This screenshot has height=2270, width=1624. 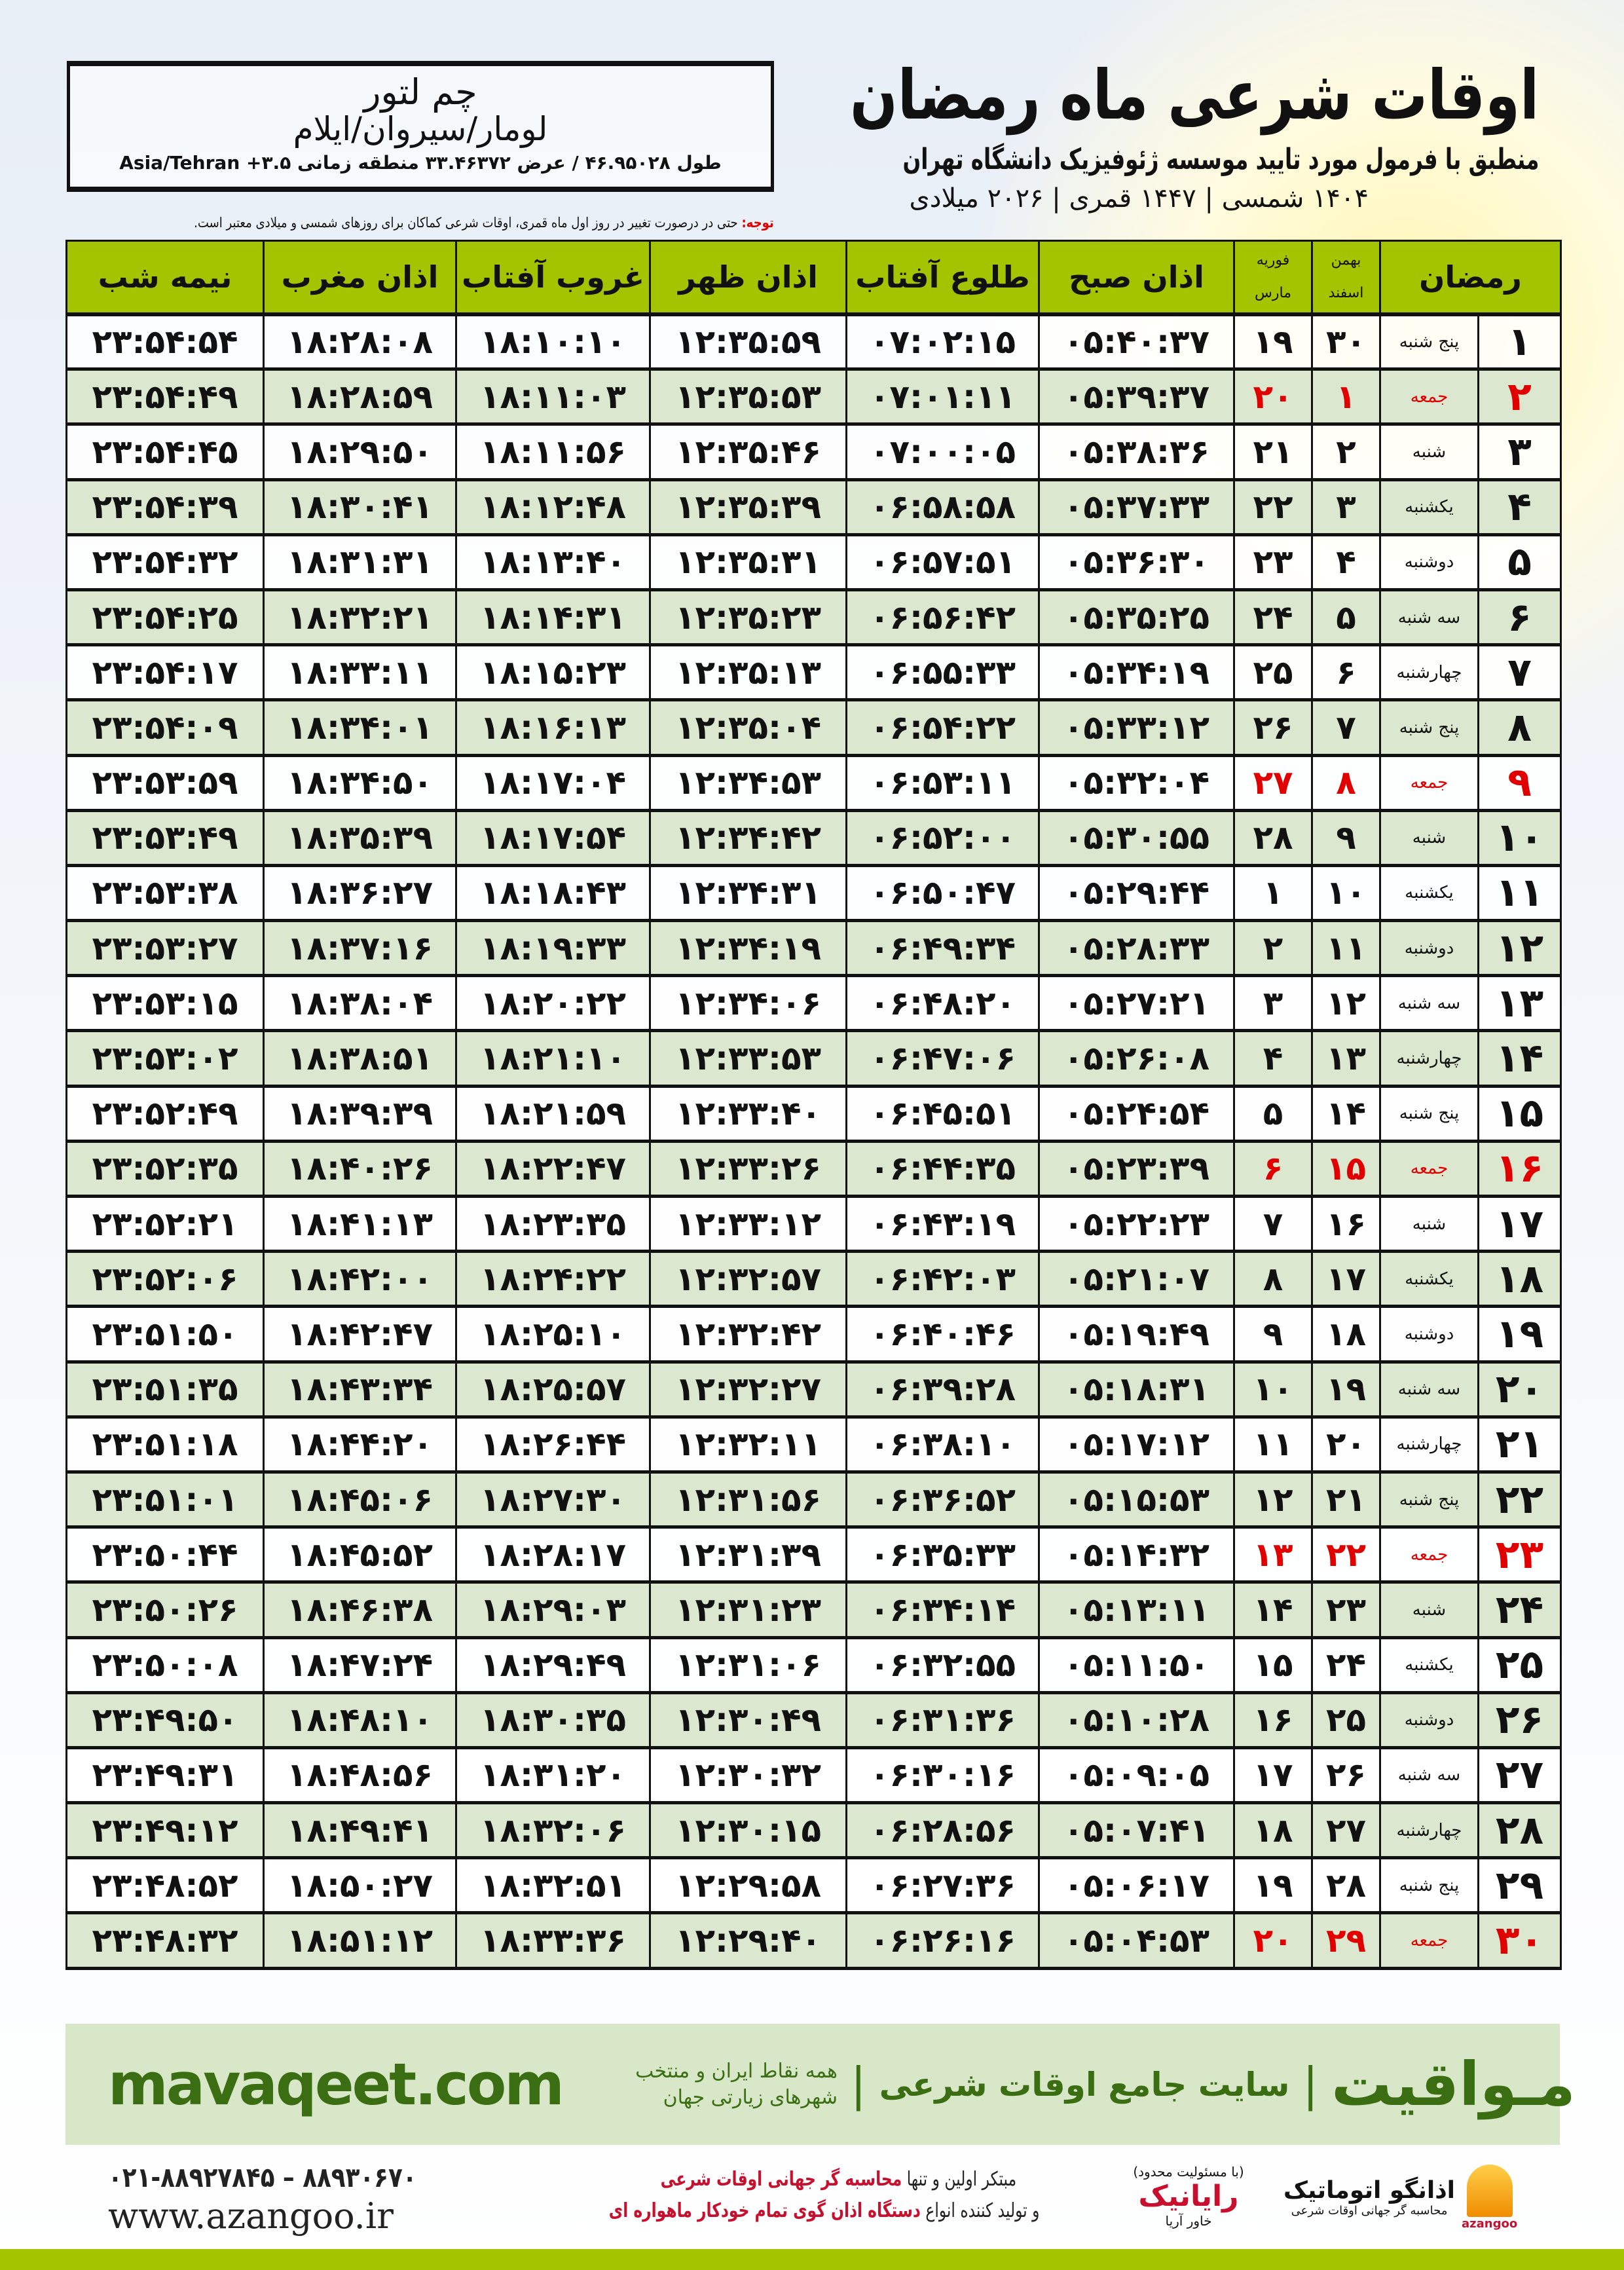 I want to click on header-gregorian-month: فوریه مارس, so click(x=1273, y=278).